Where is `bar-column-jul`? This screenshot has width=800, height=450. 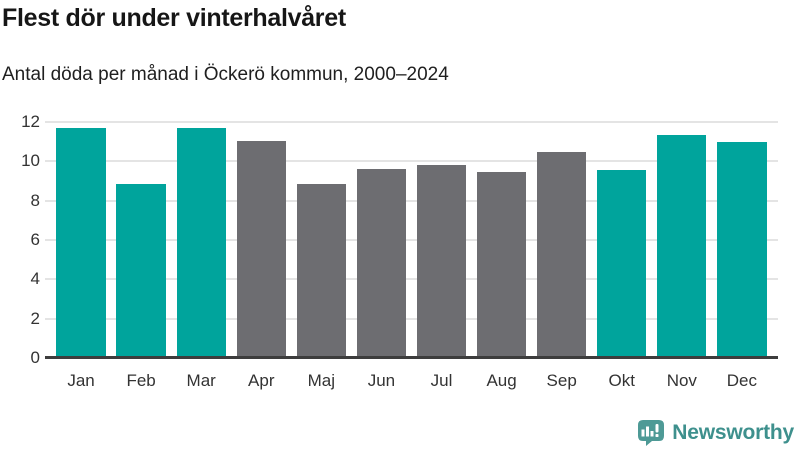 bar-column-jul is located at coordinates (441, 240).